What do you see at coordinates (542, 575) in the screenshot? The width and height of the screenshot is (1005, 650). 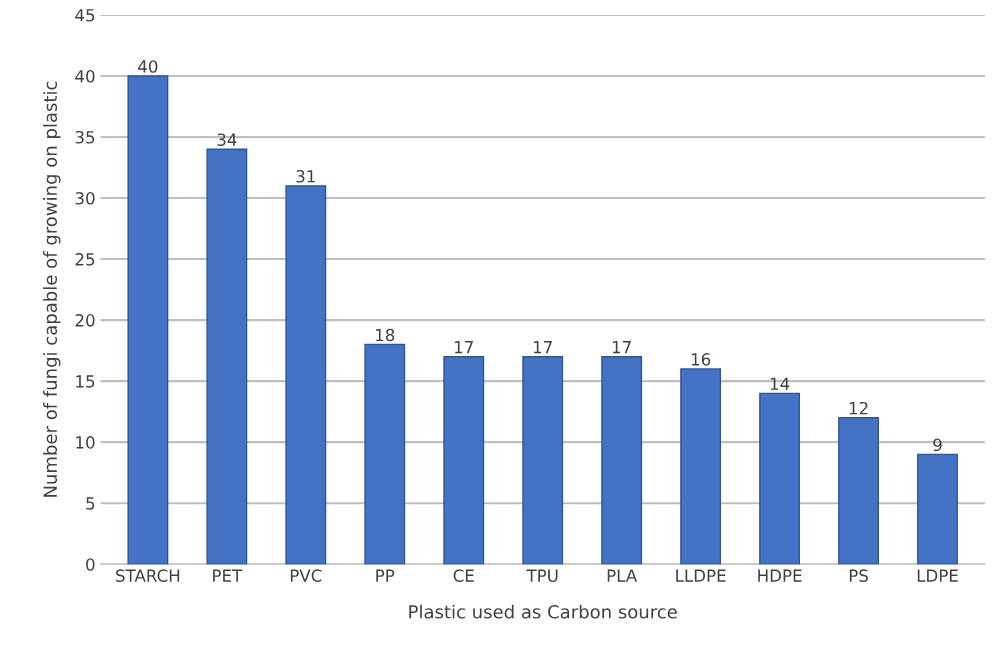 I see `x-tick-label: TPU` at bounding box center [542, 575].